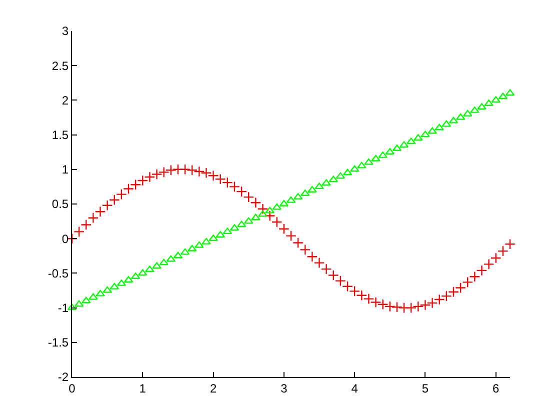 Image resolution: width=560 pixels, height=420 pixels. I want to click on y-tick-label: 0.5, so click(60, 204).